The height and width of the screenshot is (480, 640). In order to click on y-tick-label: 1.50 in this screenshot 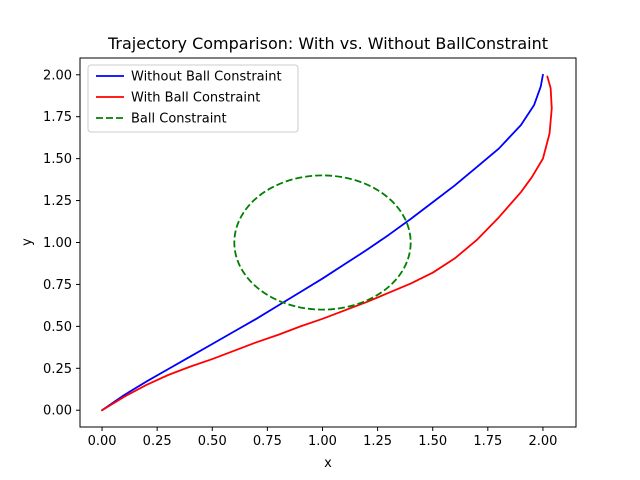, I will do `click(57, 159)`.